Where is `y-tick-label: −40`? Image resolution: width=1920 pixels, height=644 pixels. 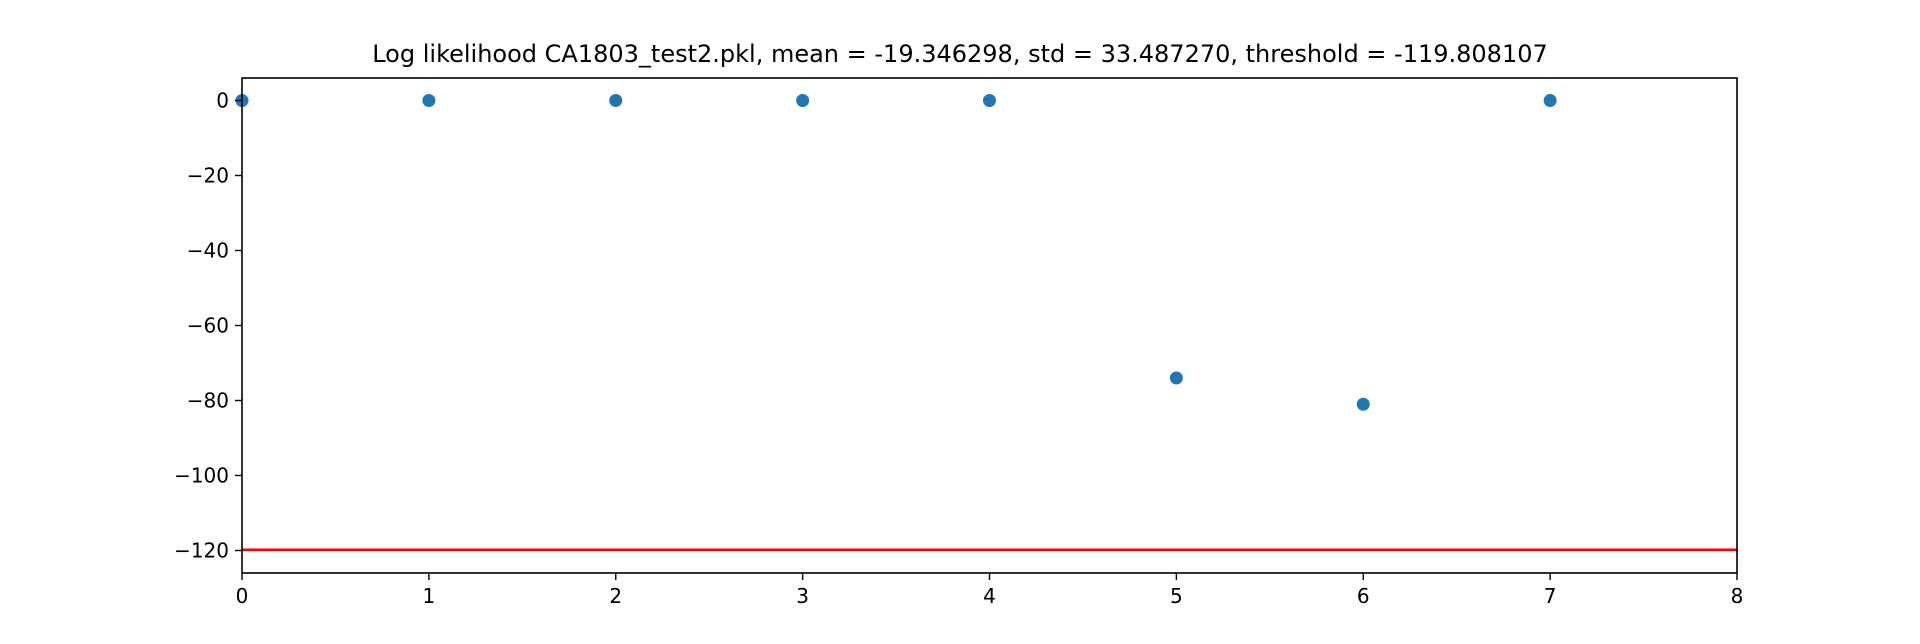
y-tick-label: −40 is located at coordinates (208, 251).